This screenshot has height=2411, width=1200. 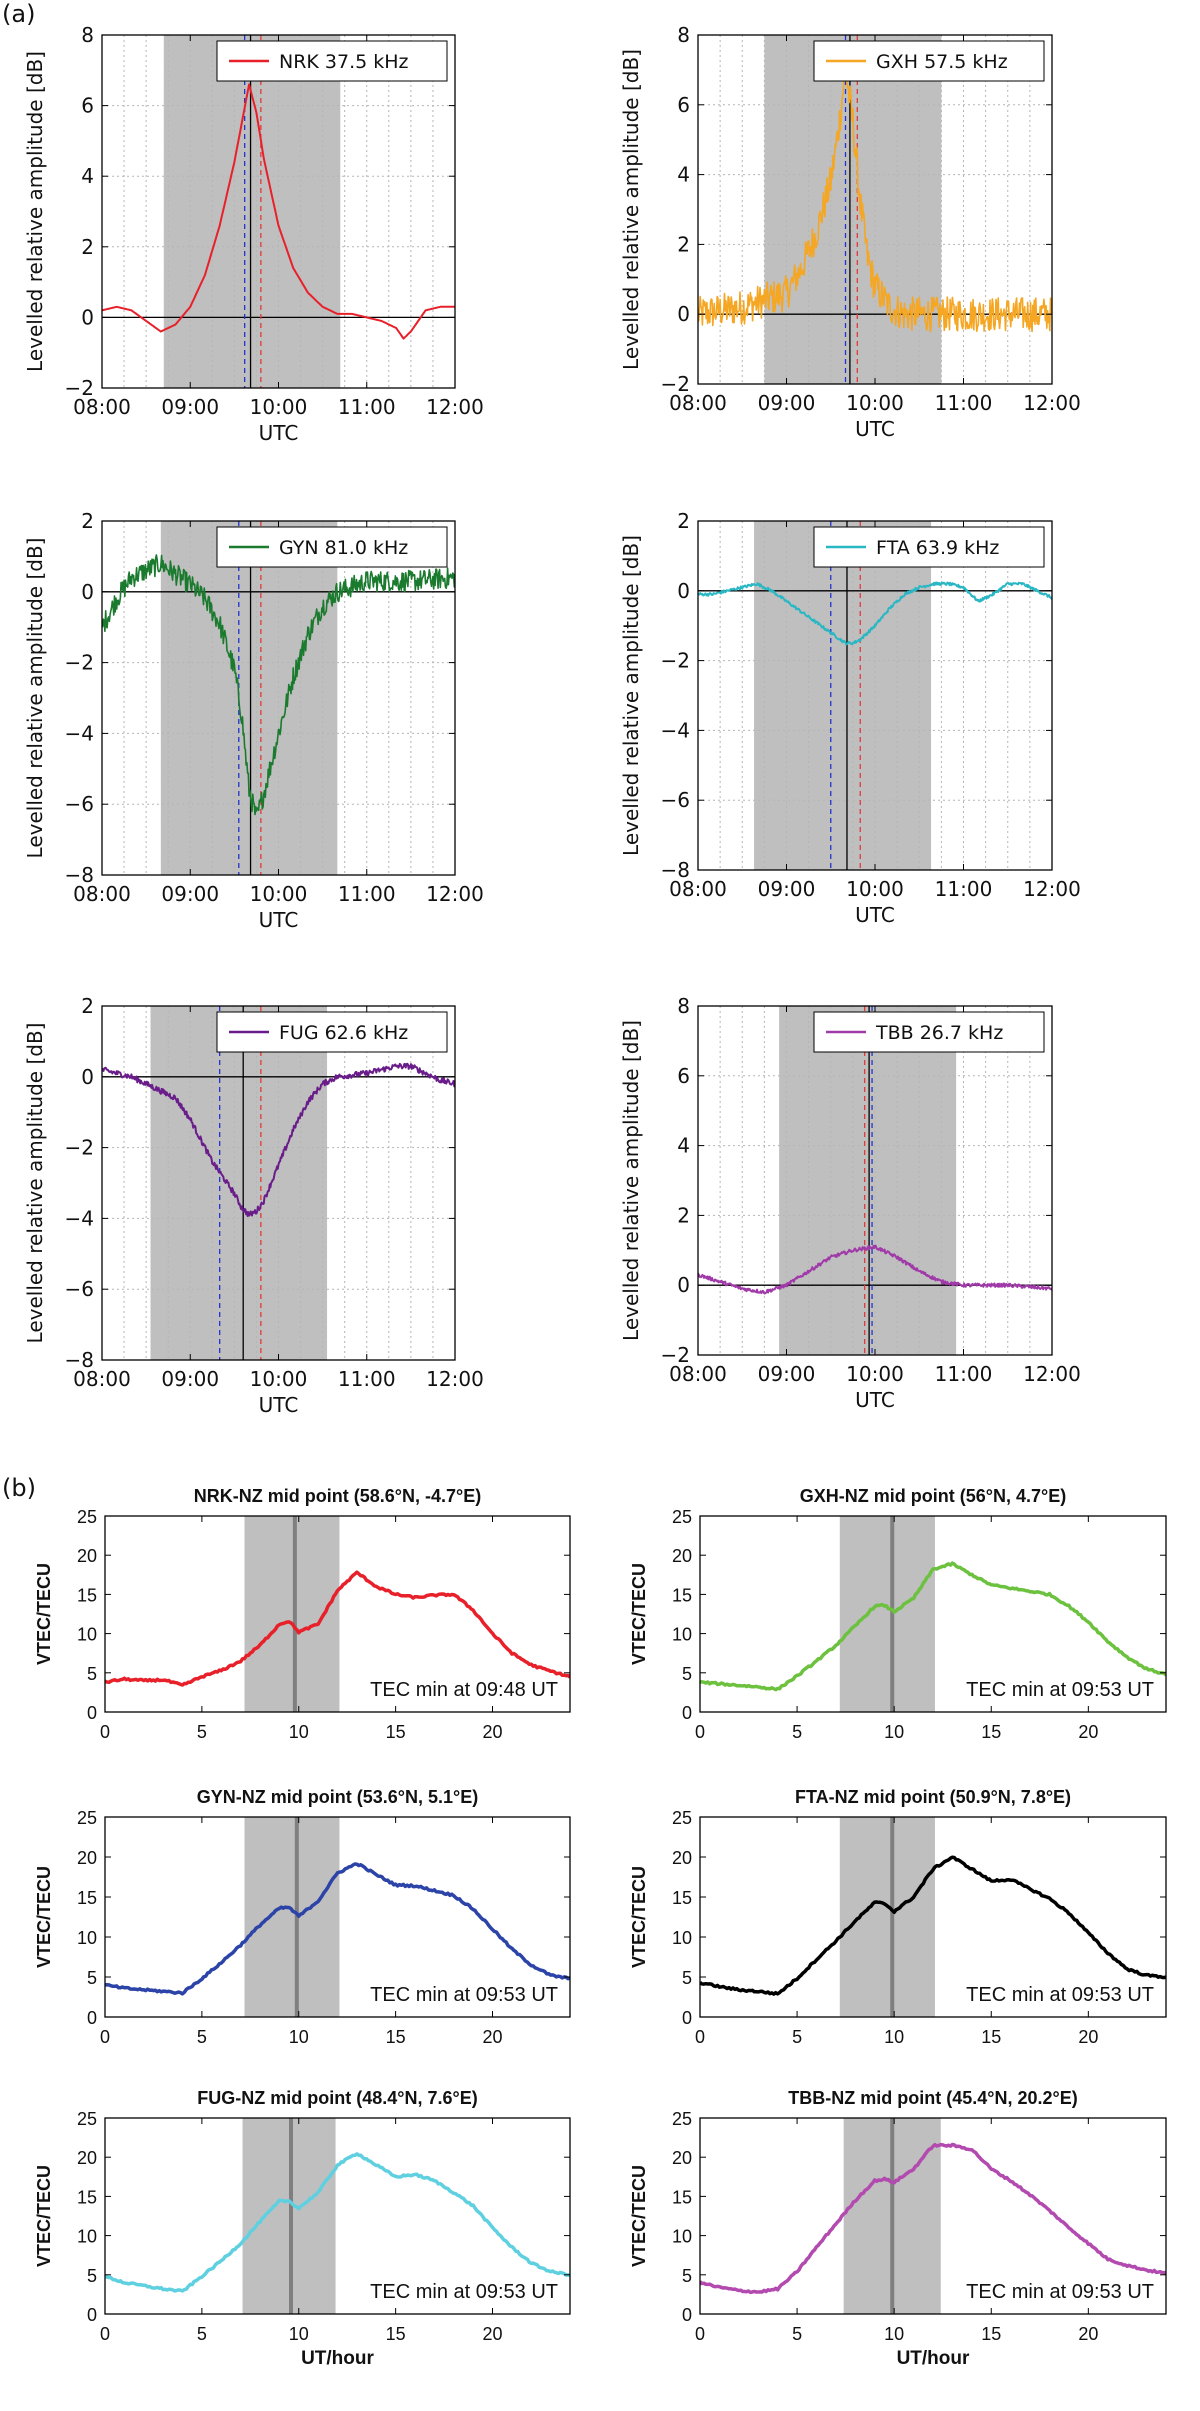 I want to click on legend: GXH 57.5 kHz, so click(x=929, y=61).